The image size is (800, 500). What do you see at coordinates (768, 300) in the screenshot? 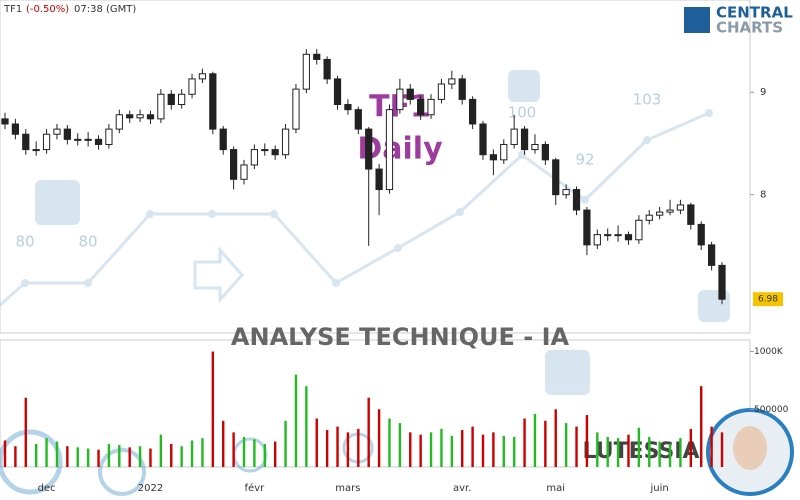
I see `last-price: 6.98` at bounding box center [768, 300].